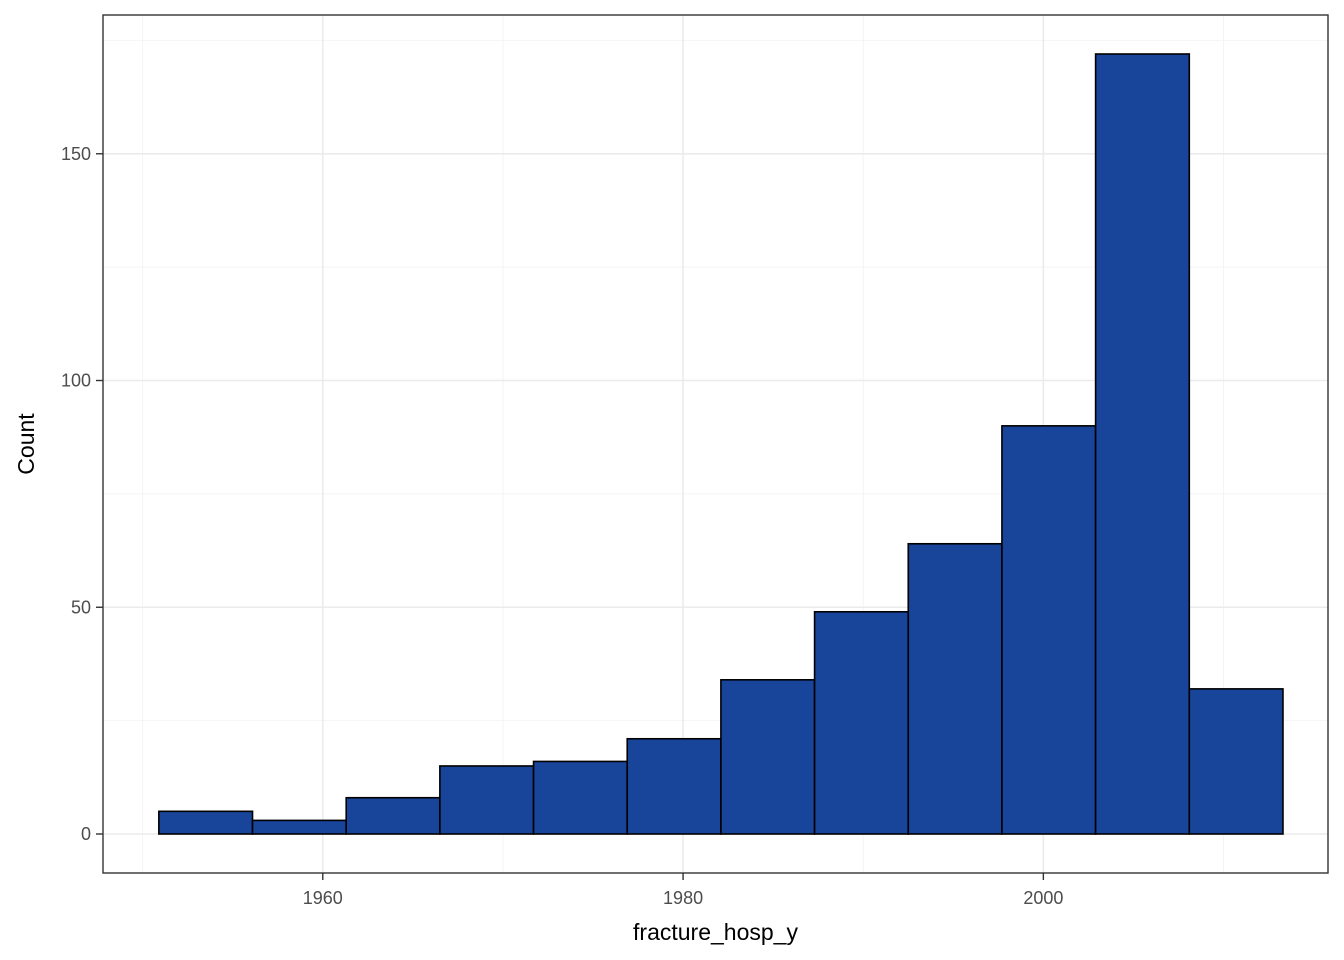 The image size is (1344, 960). What do you see at coordinates (26, 444) in the screenshot?
I see `y-axis-title: Count` at bounding box center [26, 444].